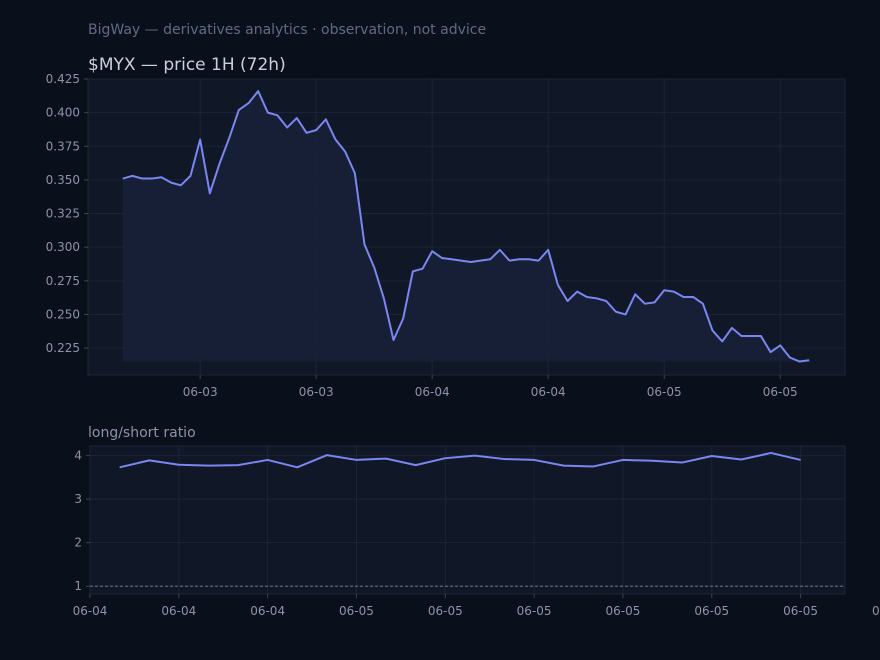 This screenshot has width=880, height=660. Describe the element at coordinates (63, 247) in the screenshot. I see `price-y-tick-label: 0.300` at that location.